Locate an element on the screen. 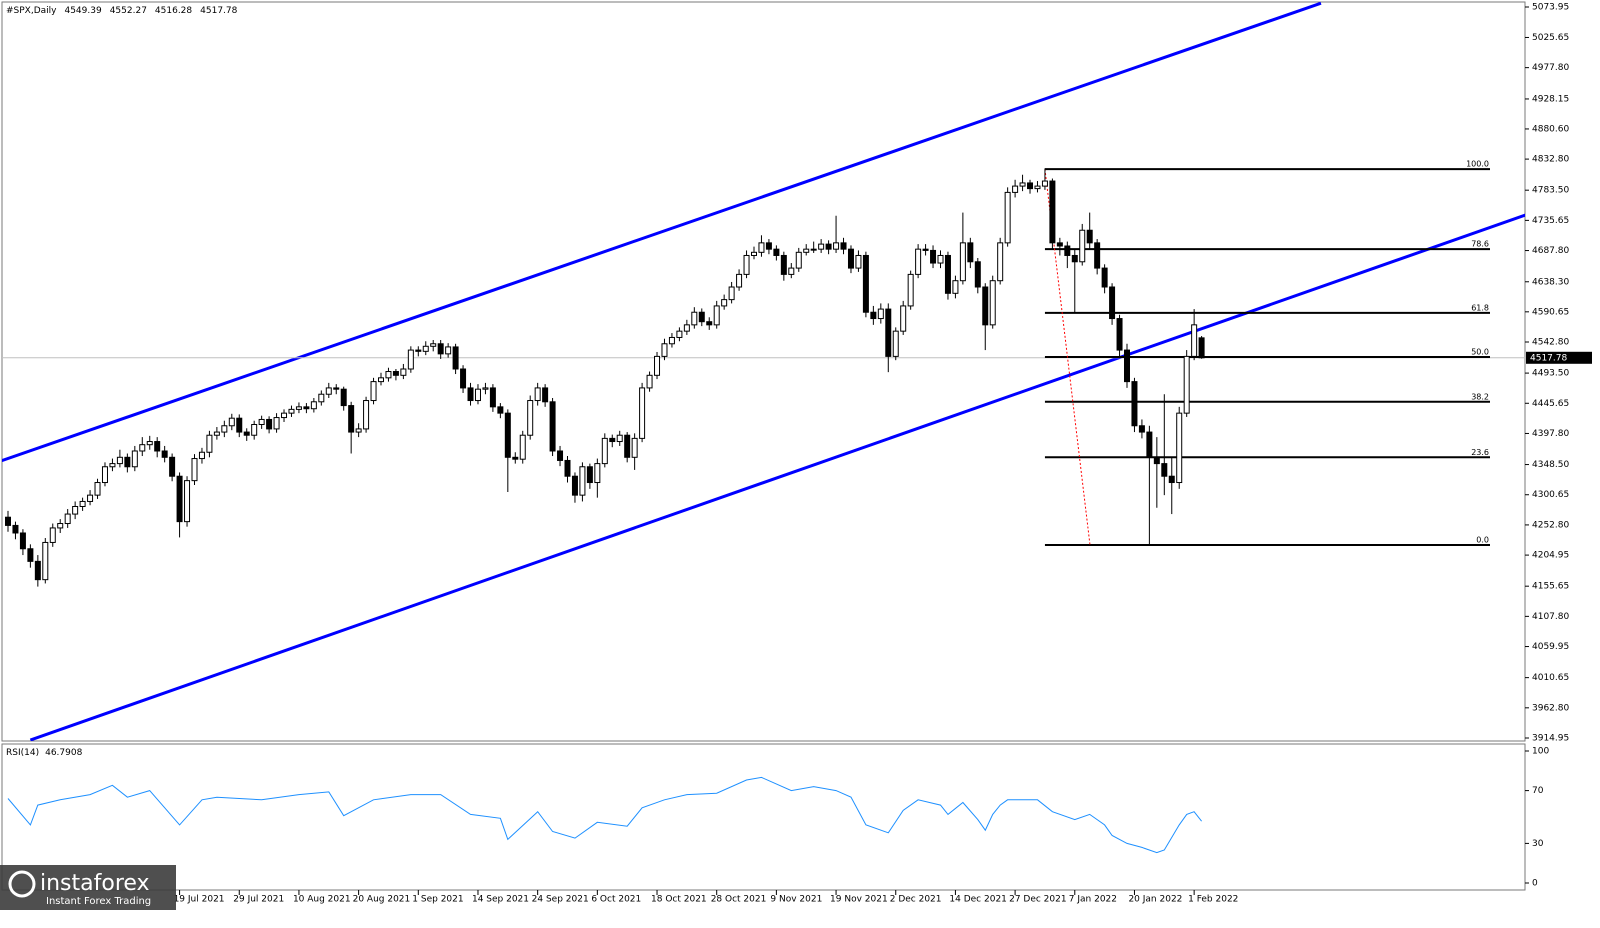 This screenshot has height=928, width=1600. y-tick-label: 4880.60 is located at coordinates (1550, 129).